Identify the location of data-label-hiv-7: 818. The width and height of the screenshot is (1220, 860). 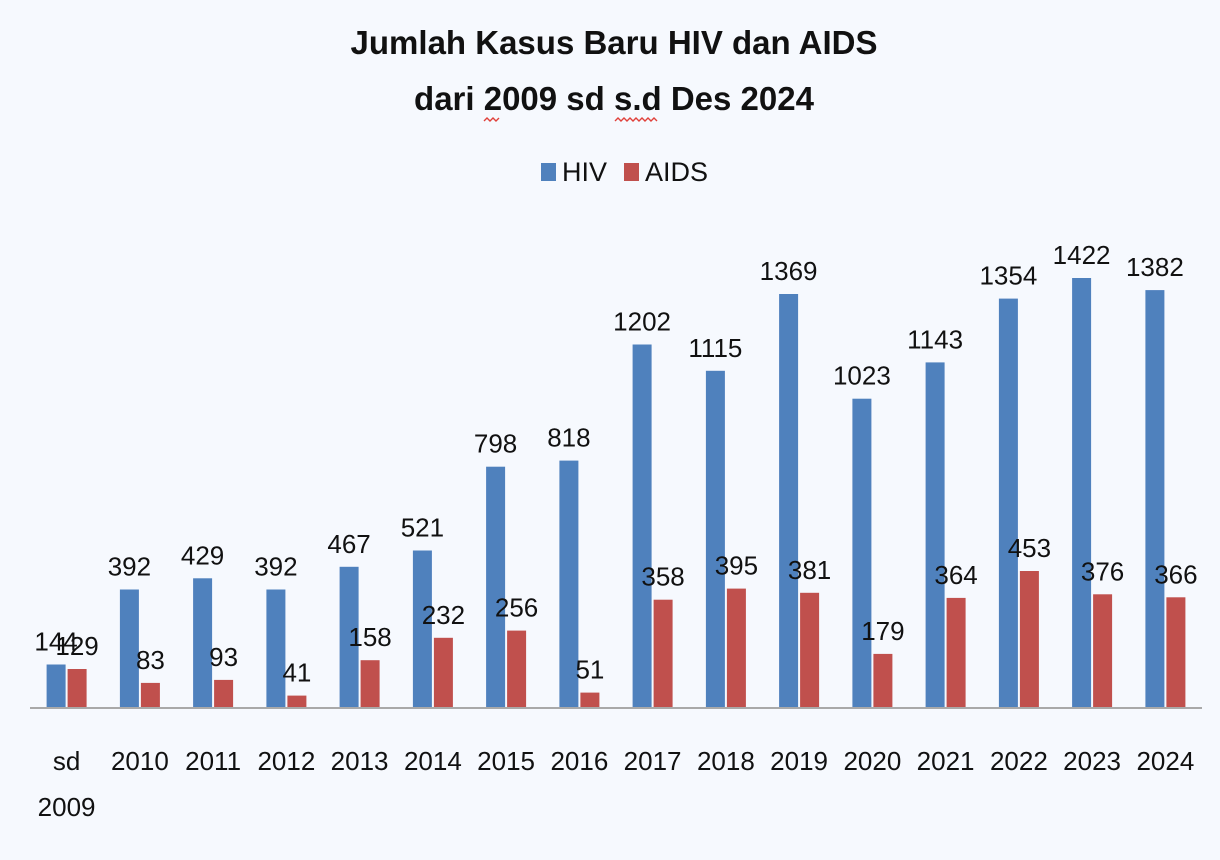
(568, 438).